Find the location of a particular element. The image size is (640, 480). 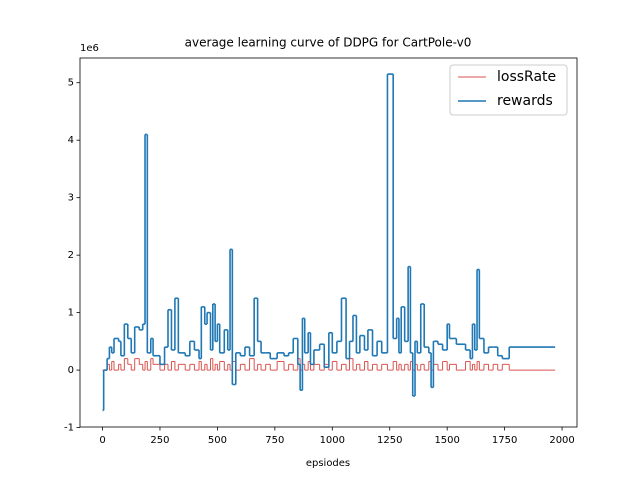

x-tick-label: 1500 is located at coordinates (446, 440).